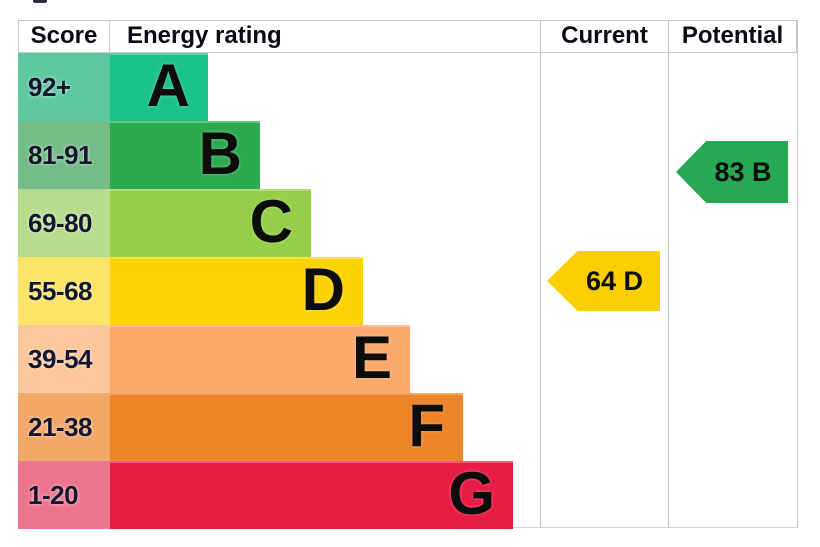 The height and width of the screenshot is (547, 820). What do you see at coordinates (64, 36) in the screenshot?
I see `header-score: Score` at bounding box center [64, 36].